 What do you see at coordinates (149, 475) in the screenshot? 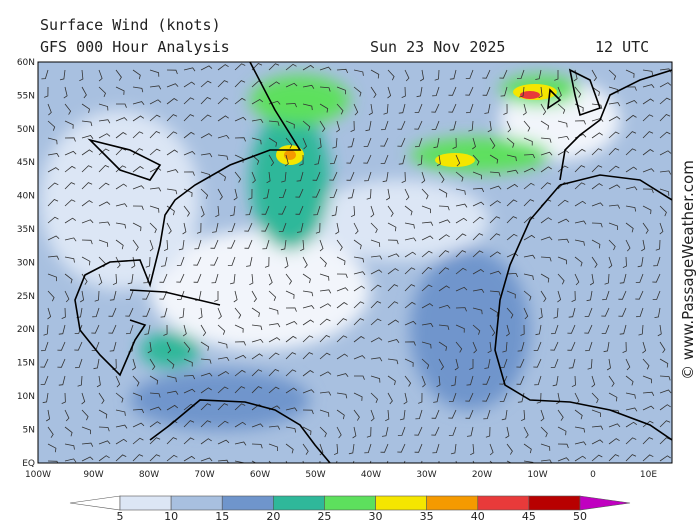
I see `lon-label: 80W` at bounding box center [149, 475].